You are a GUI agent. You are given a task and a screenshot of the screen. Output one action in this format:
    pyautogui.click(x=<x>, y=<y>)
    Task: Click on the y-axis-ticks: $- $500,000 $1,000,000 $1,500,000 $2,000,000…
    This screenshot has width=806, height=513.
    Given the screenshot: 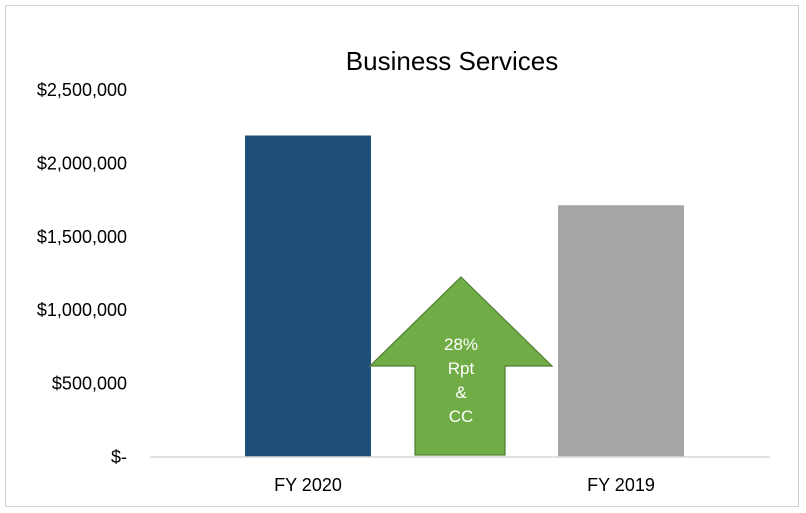 What is the action you would take?
    pyautogui.click(x=82, y=273)
    